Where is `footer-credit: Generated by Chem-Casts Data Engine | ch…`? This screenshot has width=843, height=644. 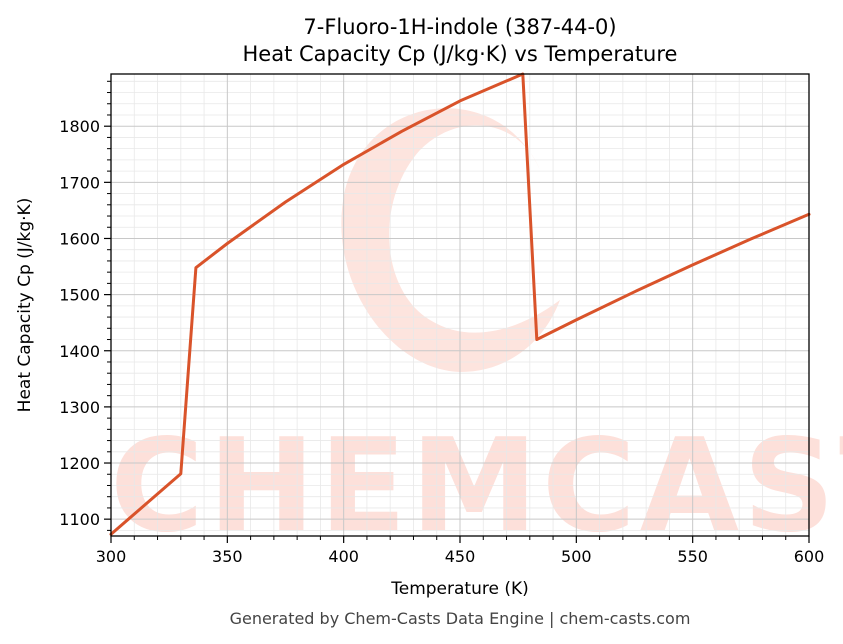 footer-credit: Generated by Chem-Casts Data Engine | ch… is located at coordinates (460, 618).